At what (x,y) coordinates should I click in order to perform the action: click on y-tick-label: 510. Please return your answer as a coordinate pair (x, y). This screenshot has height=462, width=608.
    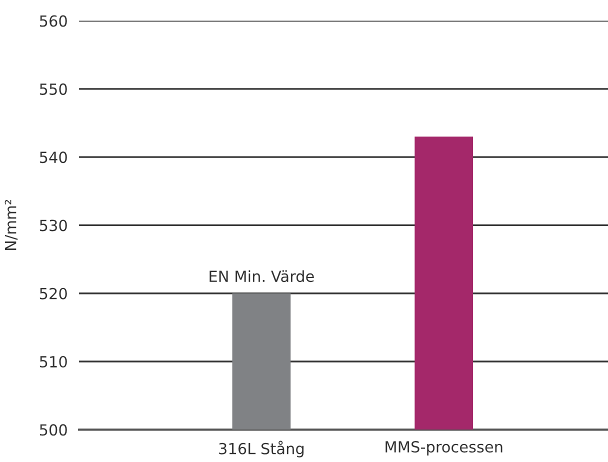
    Looking at the image, I should click on (53, 362).